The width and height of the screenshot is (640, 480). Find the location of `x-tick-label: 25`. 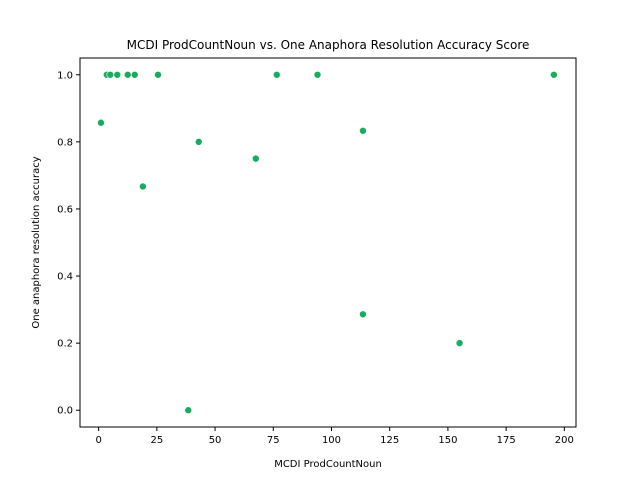

x-tick-label: 25 is located at coordinates (156, 440).